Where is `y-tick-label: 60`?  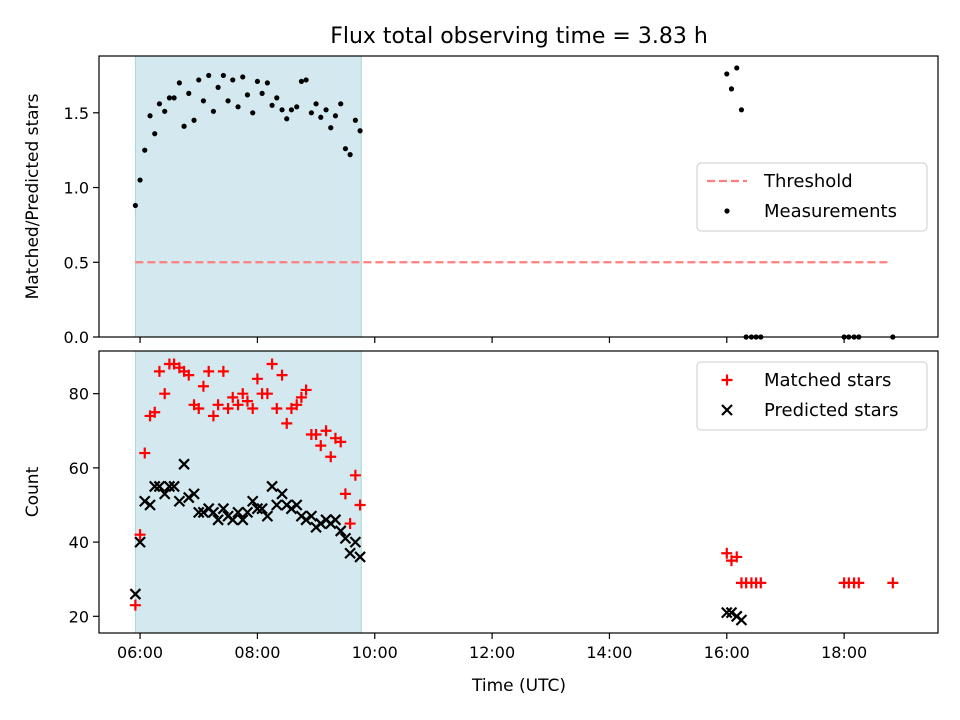 y-tick-label: 60 is located at coordinates (79, 468).